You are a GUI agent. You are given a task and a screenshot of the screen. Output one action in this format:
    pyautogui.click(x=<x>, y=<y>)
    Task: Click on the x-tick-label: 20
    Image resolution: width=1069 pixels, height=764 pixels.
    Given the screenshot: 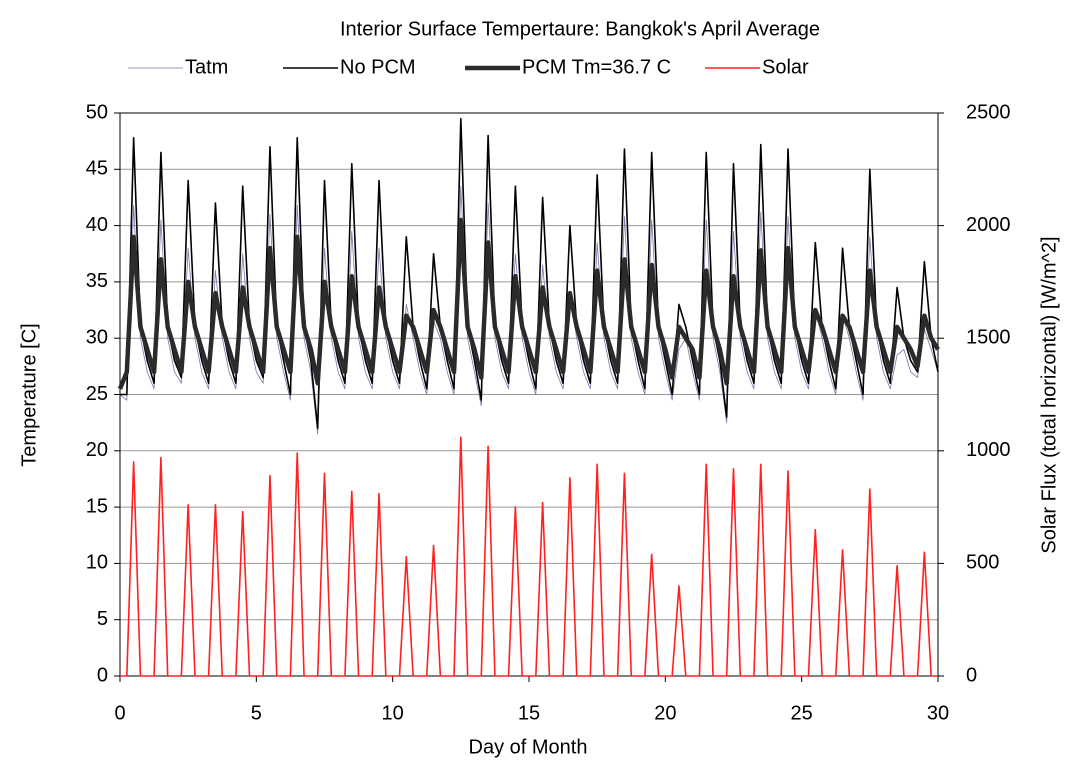 What is the action you would take?
    pyautogui.click(x=665, y=713)
    